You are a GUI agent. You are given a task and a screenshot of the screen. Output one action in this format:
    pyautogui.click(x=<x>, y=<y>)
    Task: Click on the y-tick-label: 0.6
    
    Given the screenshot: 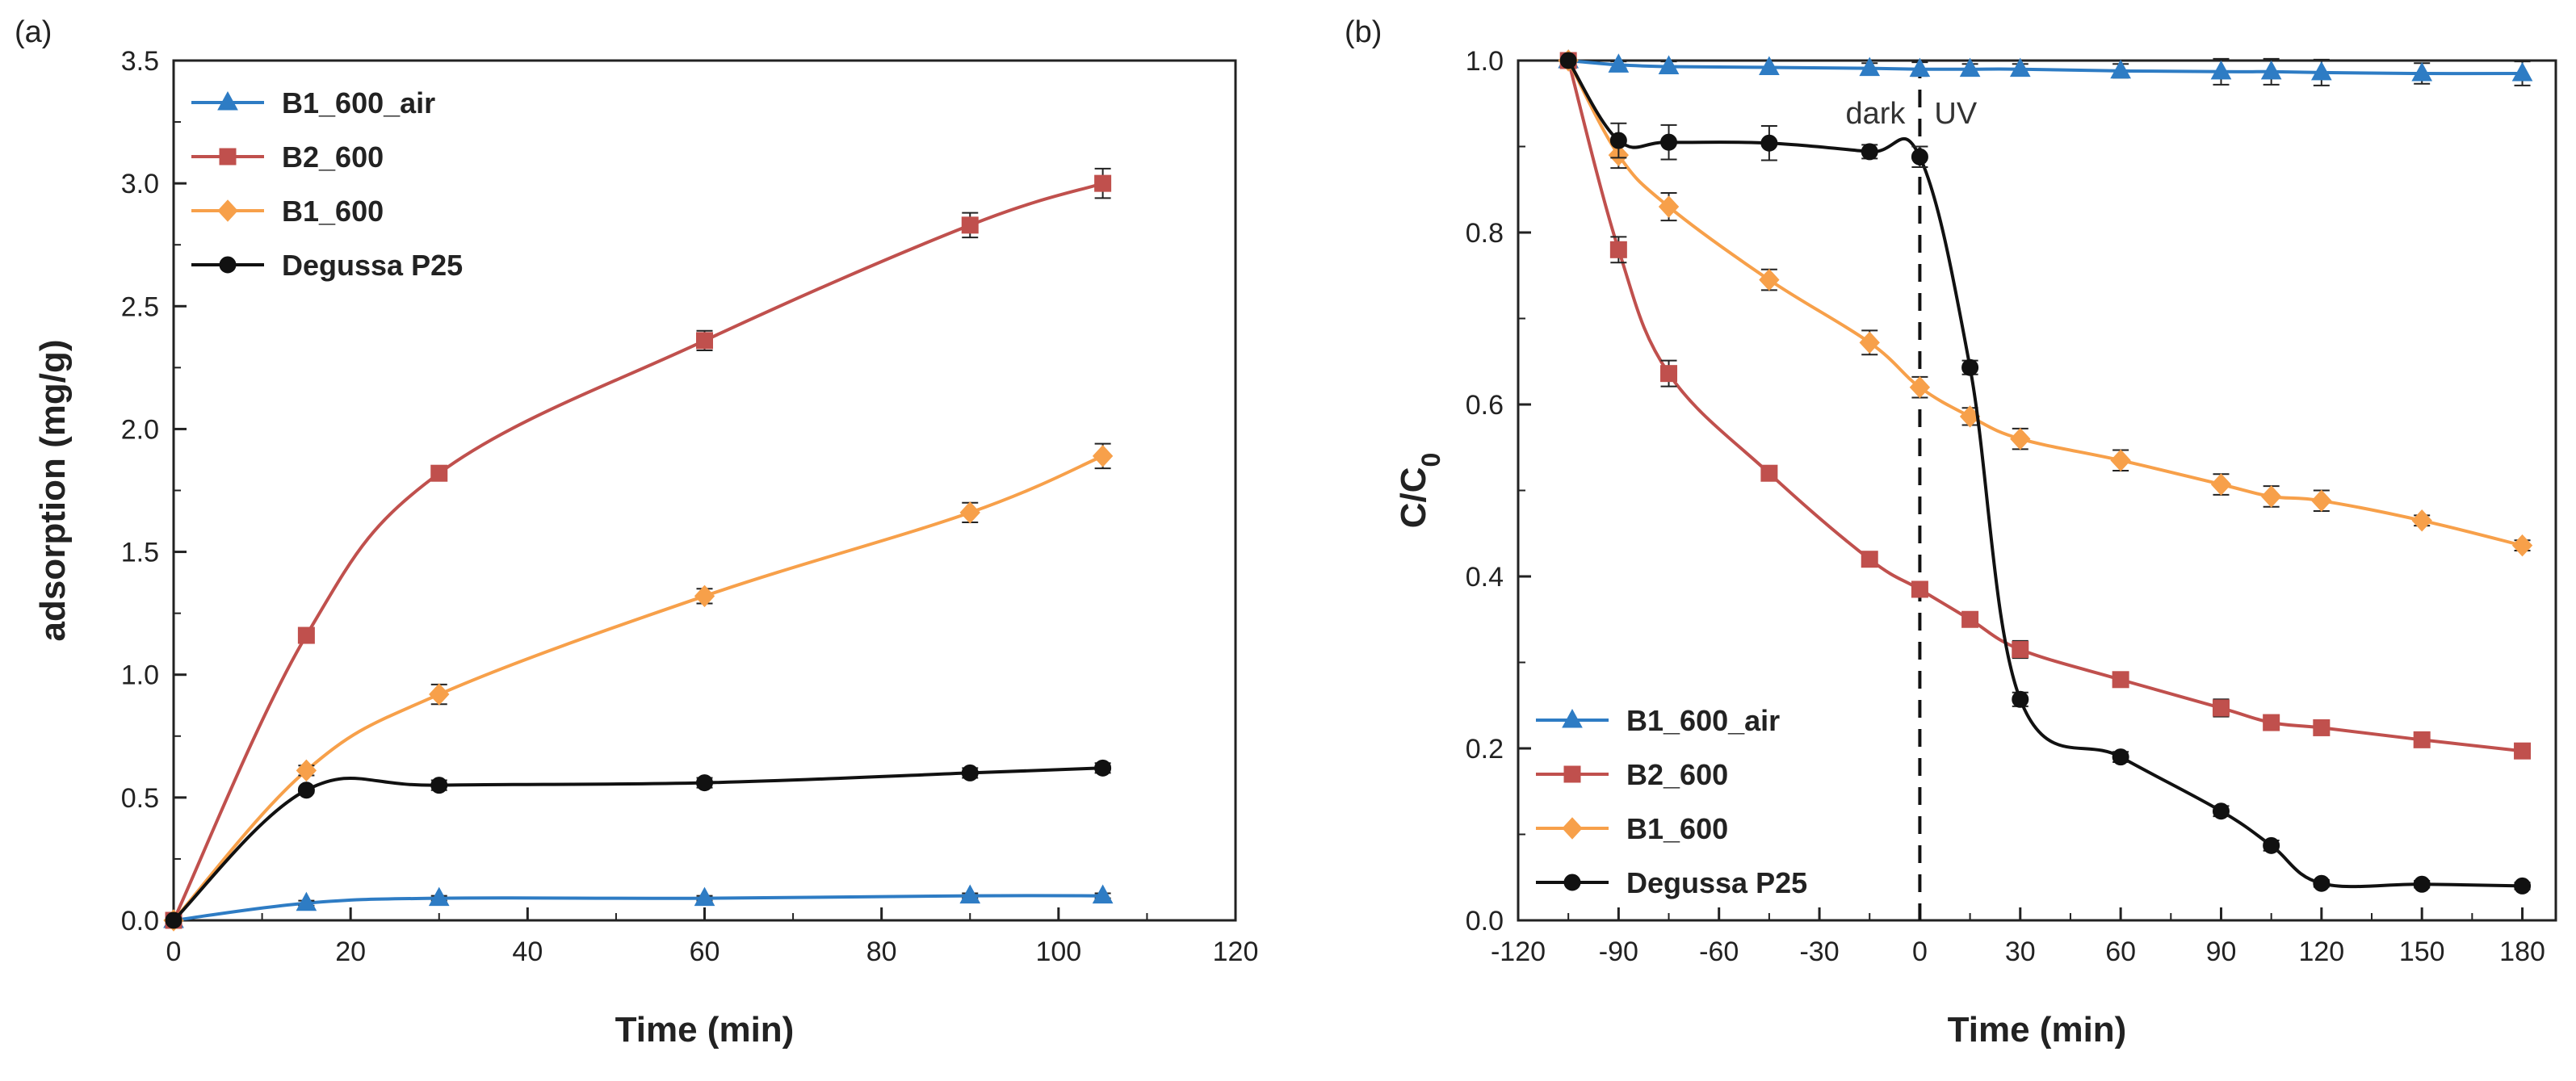 What is the action you would take?
    pyautogui.click(x=1485, y=405)
    